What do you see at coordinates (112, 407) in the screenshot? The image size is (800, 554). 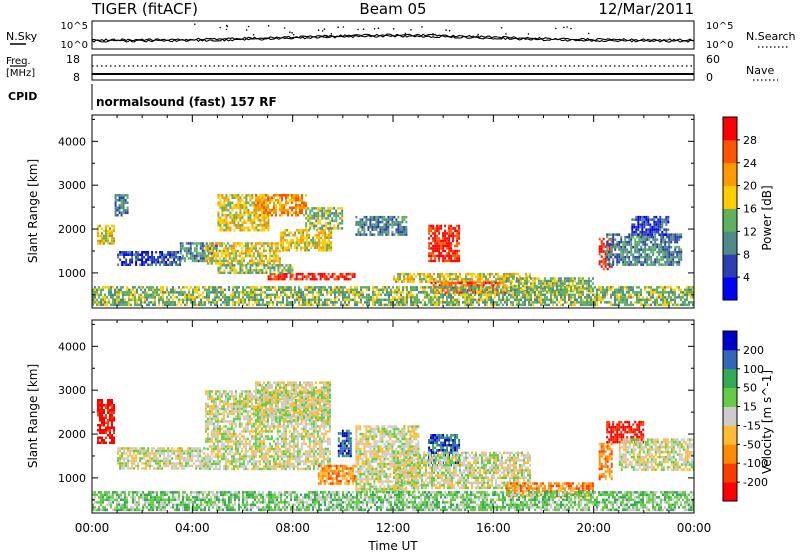 I see `velocity-echo-cell` at bounding box center [112, 407].